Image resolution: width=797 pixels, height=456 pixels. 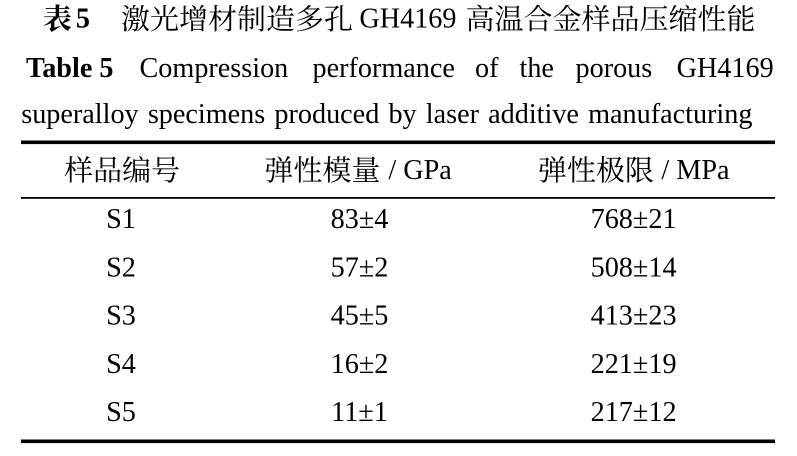 I want to click on svg-text: Table 5, so click(x=69, y=68).